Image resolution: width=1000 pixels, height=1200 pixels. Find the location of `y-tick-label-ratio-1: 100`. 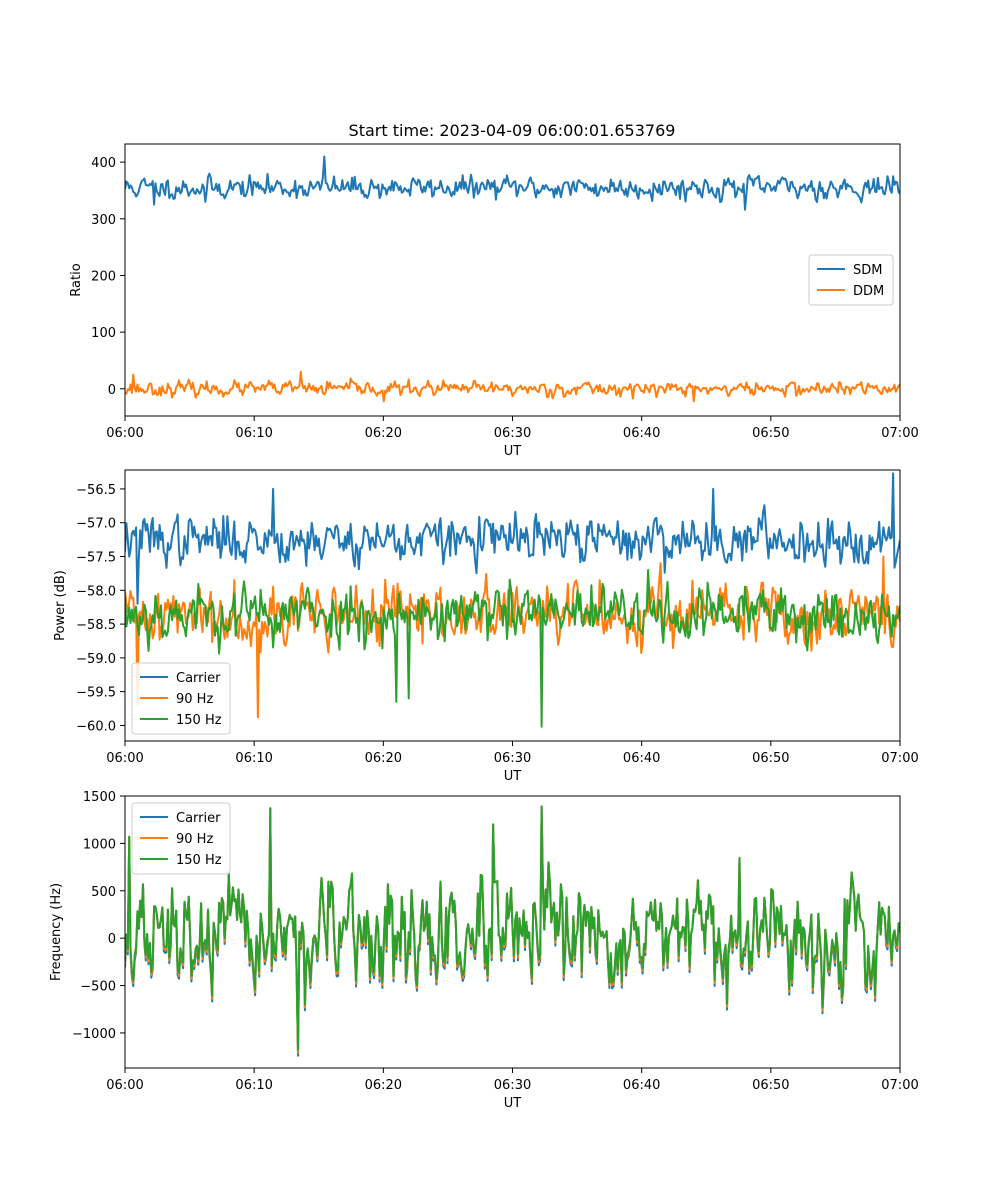

y-tick-label-ratio-1: 100 is located at coordinates (103, 333).